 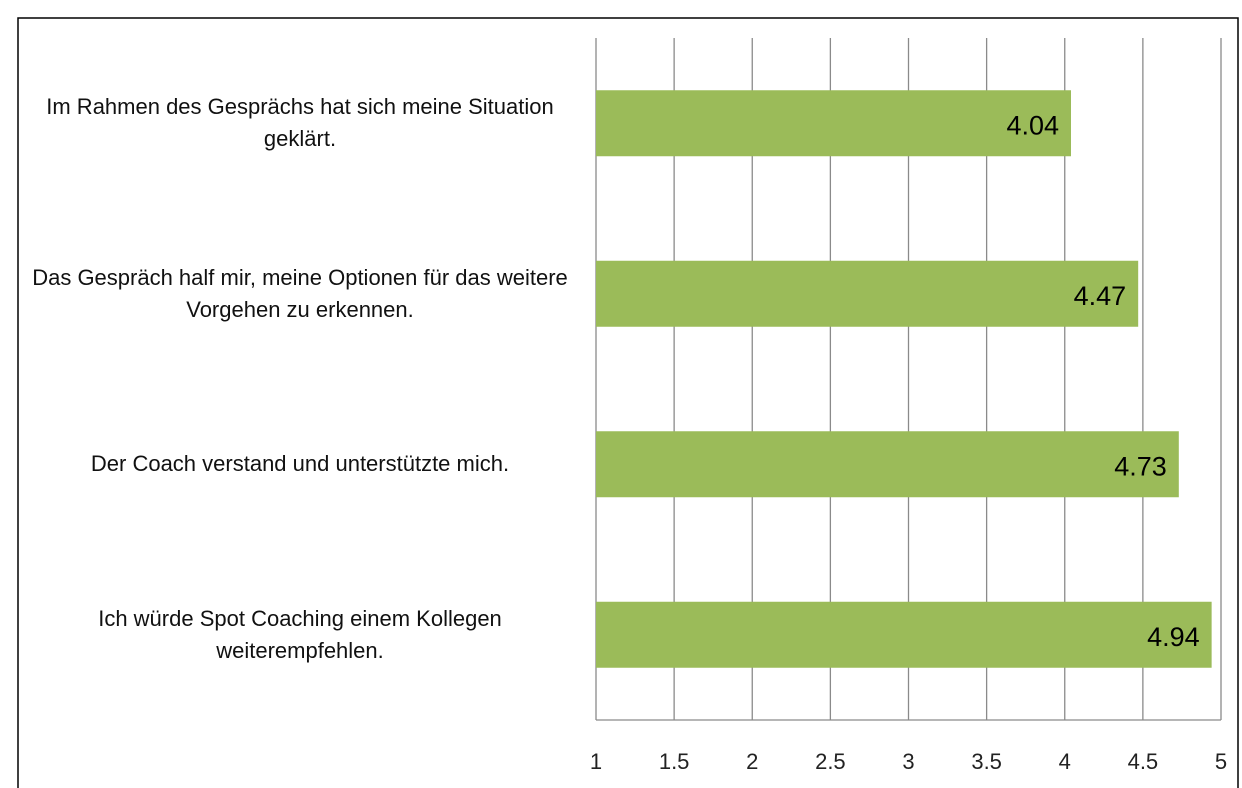 What do you see at coordinates (596, 761) in the screenshot?
I see `x-tick-label: 1` at bounding box center [596, 761].